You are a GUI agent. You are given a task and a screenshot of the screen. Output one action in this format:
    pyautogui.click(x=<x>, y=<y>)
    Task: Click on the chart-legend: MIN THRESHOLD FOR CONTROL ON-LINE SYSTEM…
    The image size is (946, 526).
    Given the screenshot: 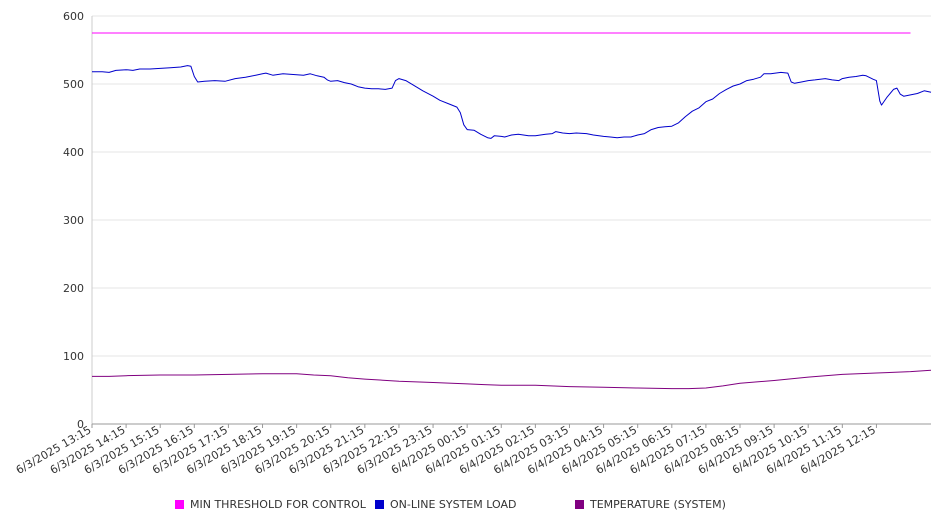 What is the action you would take?
    pyautogui.click(x=473, y=506)
    